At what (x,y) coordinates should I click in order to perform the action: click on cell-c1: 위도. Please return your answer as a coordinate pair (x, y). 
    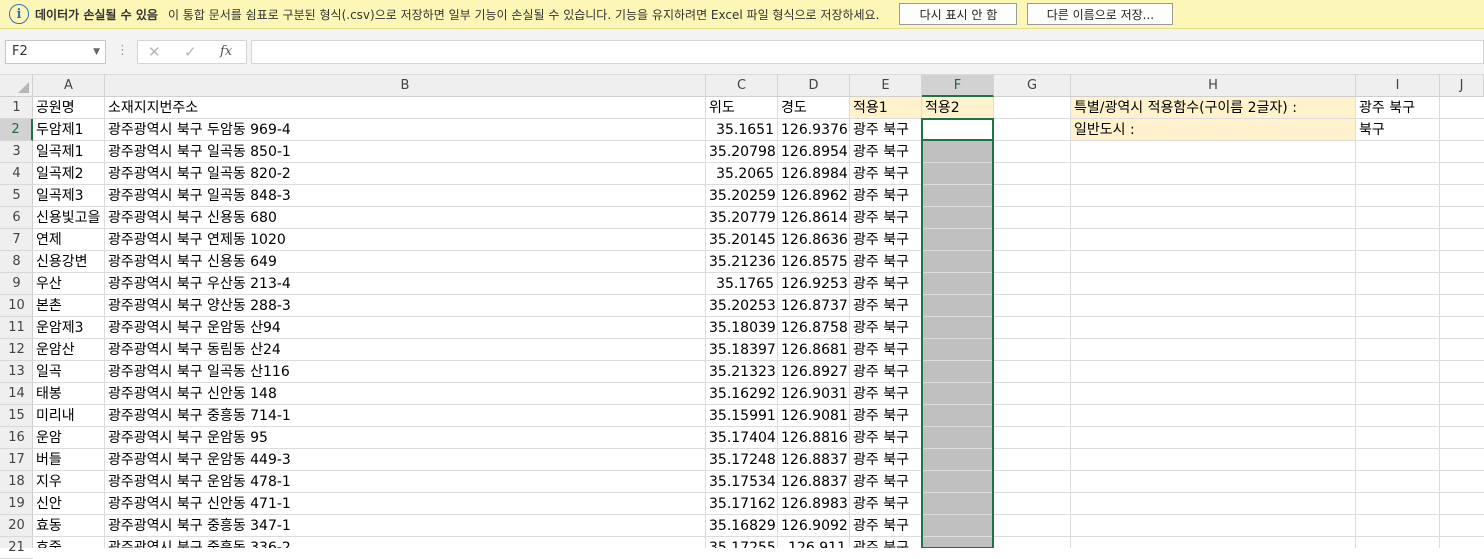
    Looking at the image, I should click on (722, 108).